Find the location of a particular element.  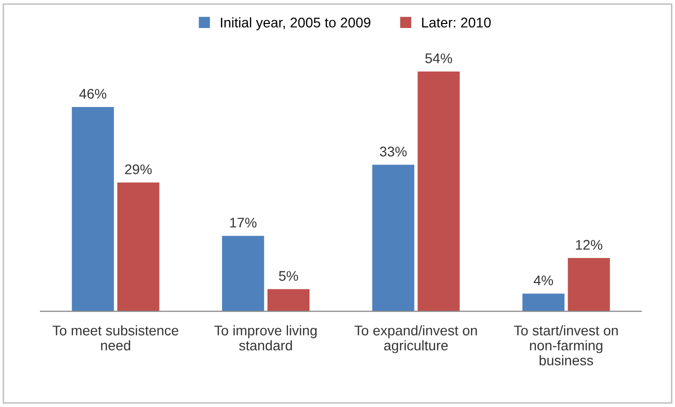

x-tick-label: To start/invest on non-farming business is located at coordinates (566, 345).